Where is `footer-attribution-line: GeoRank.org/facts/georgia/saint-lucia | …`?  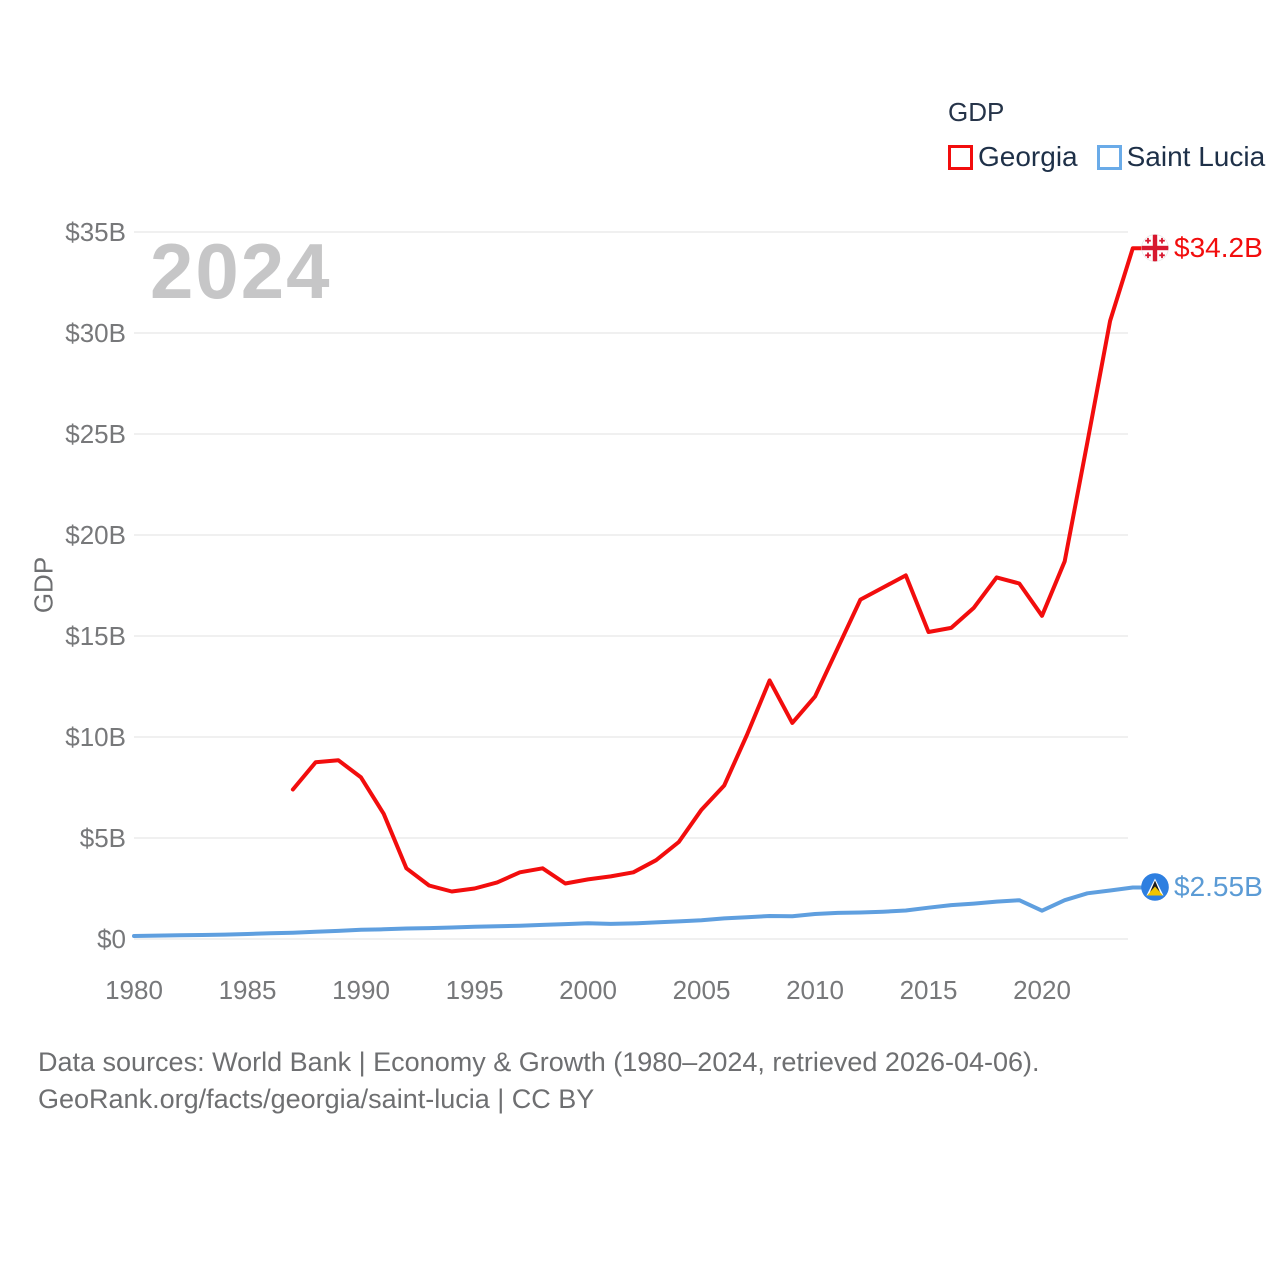 footer-attribution-line: GeoRank.org/facts/georgia/saint-lucia | … is located at coordinates (316, 1099).